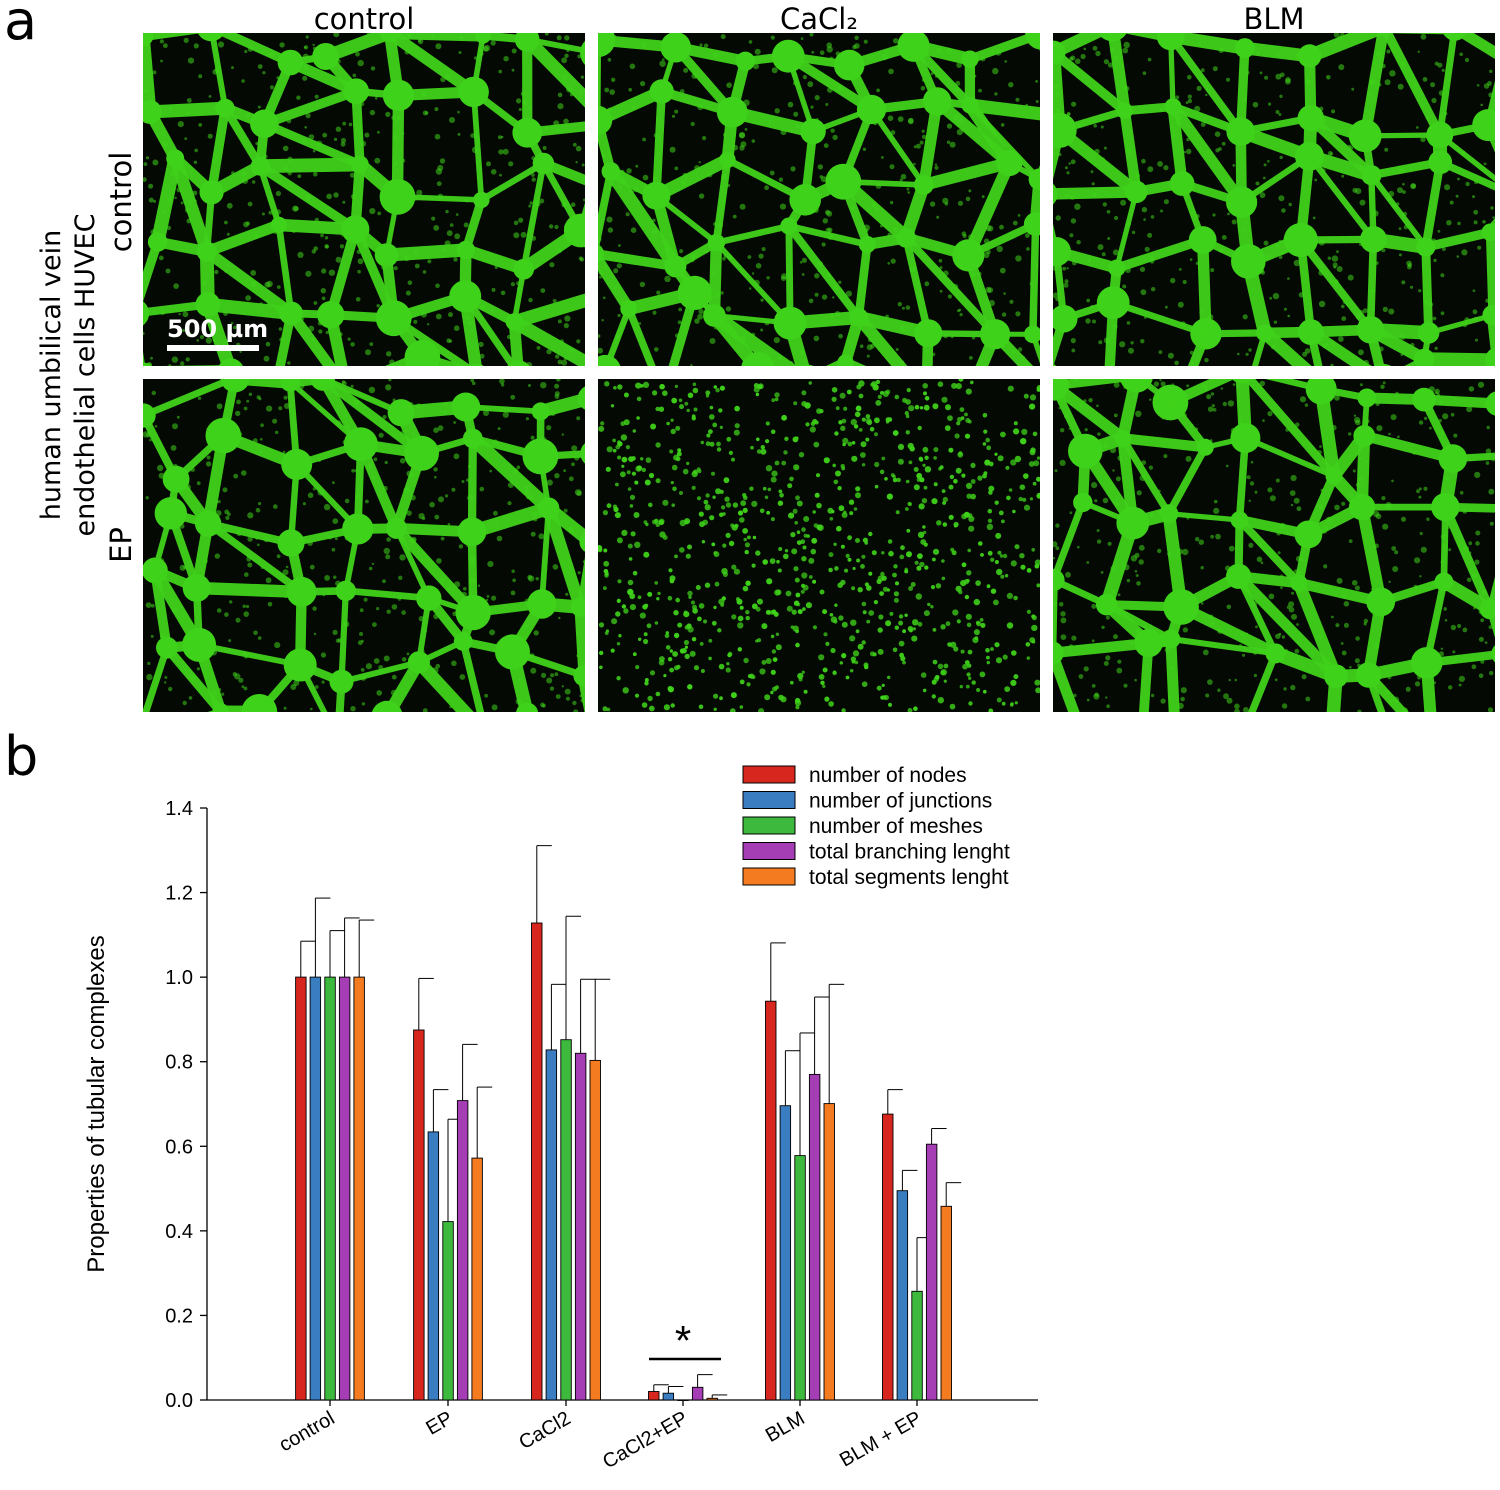  Describe the element at coordinates (121, 202) in the screenshot. I see `row-label-control: control` at that location.